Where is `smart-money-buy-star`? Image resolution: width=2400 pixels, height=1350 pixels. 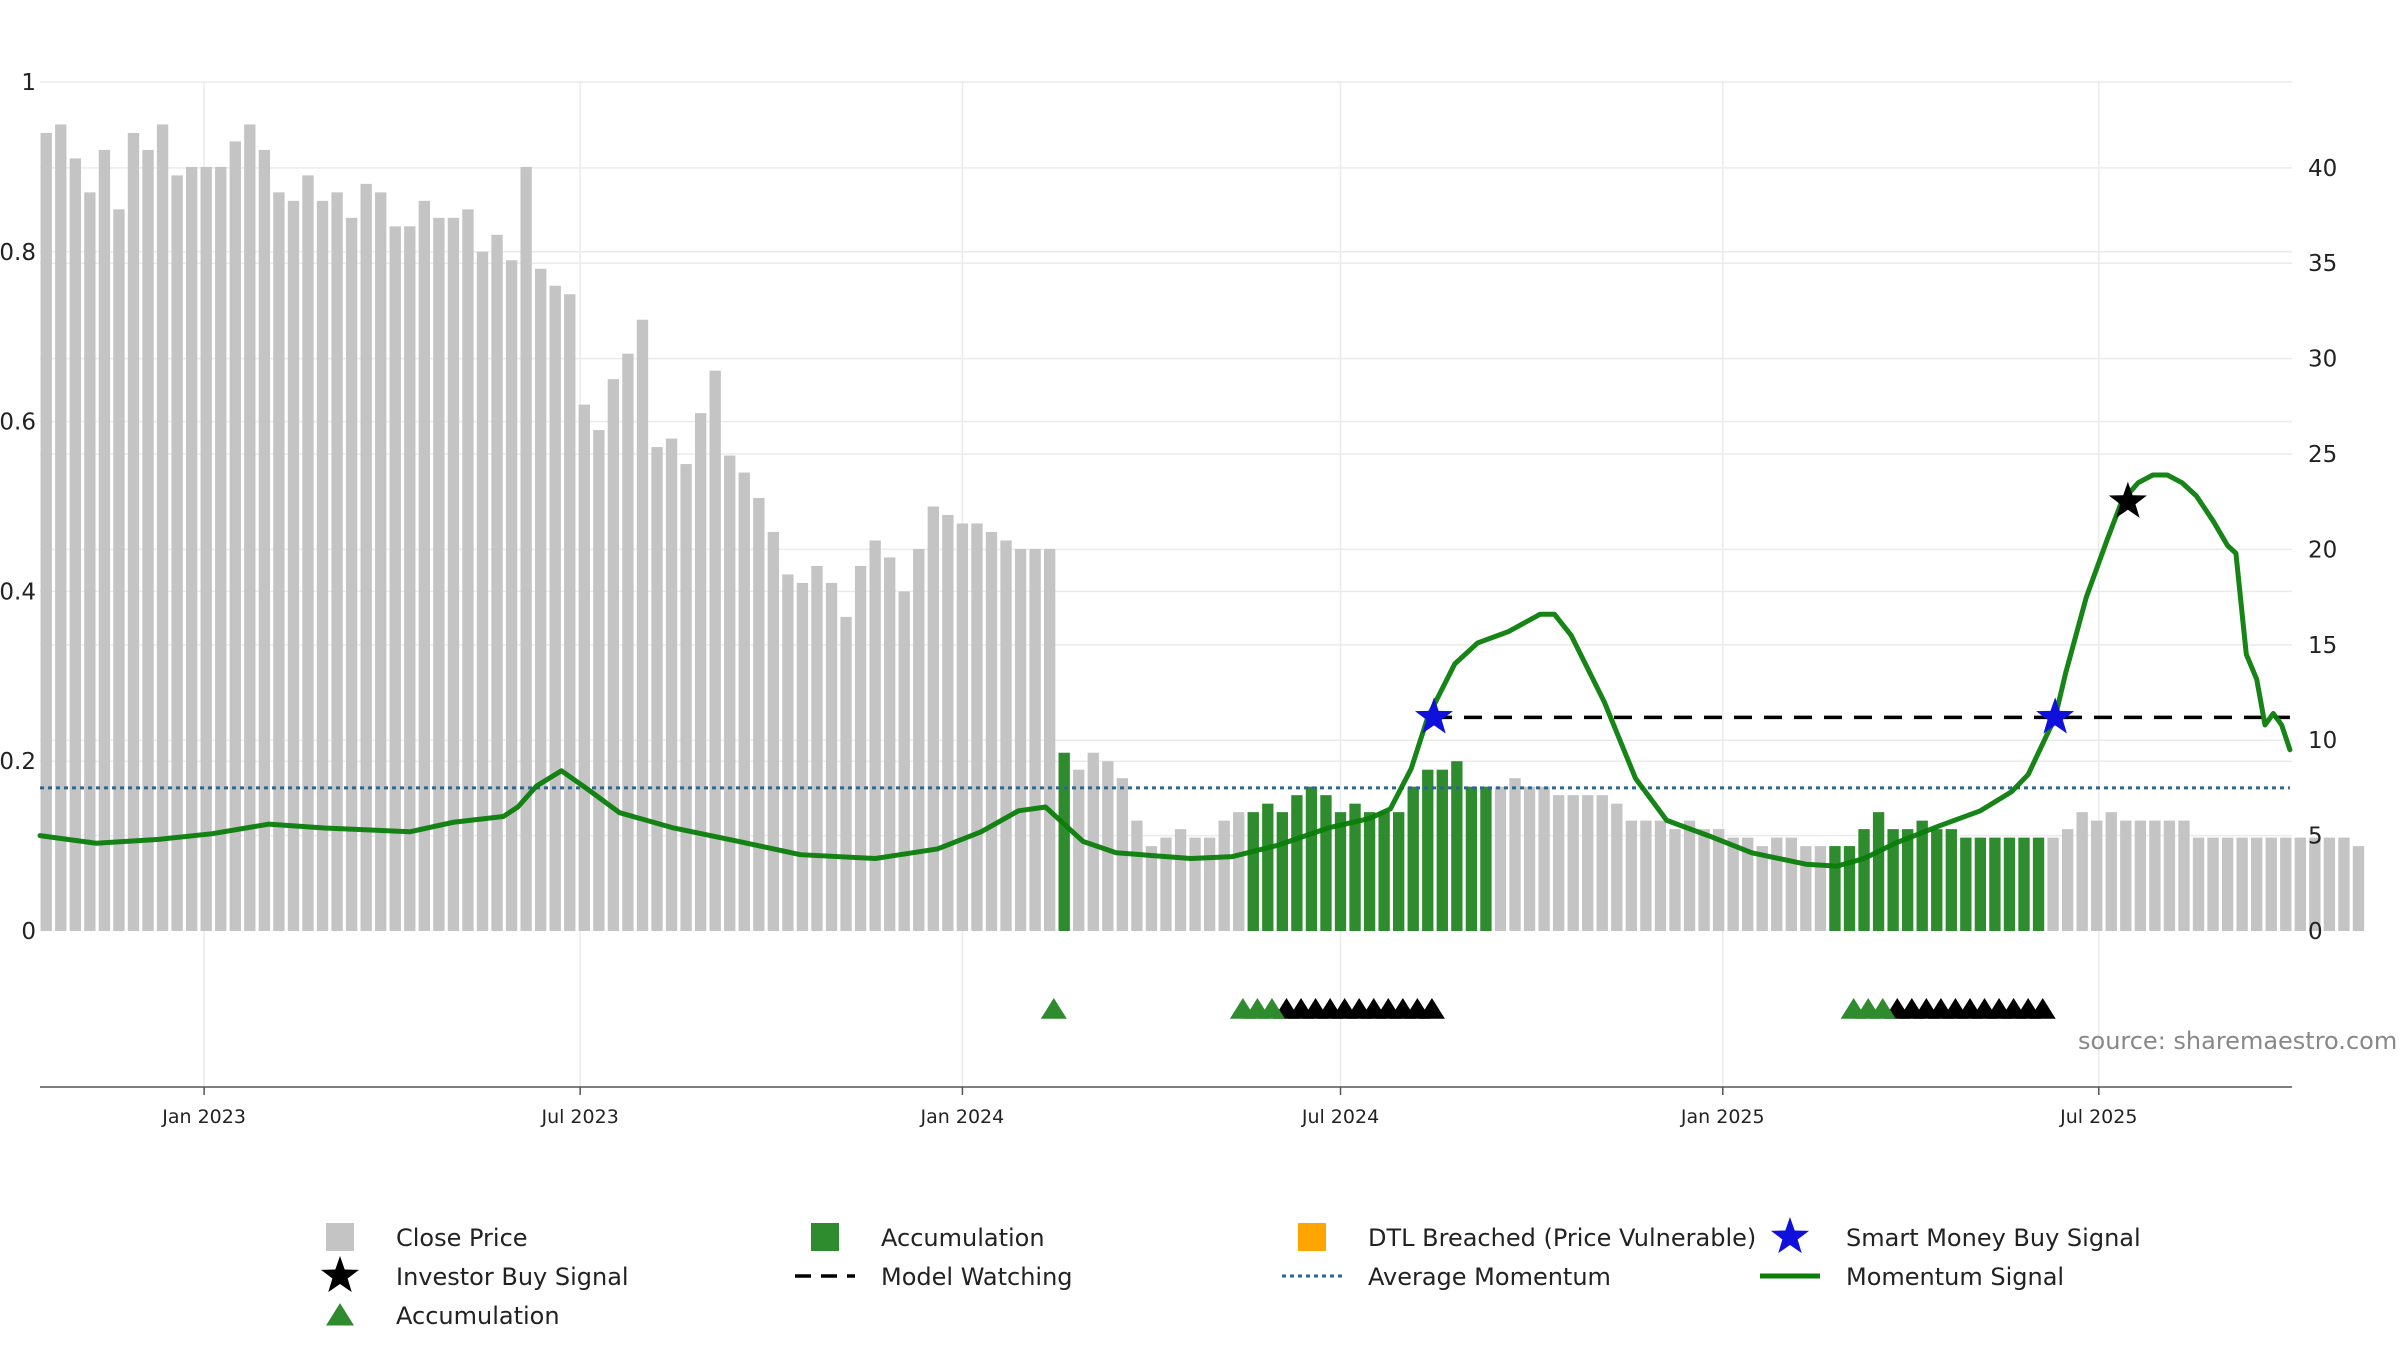 smart-money-buy-star is located at coordinates (2055, 715).